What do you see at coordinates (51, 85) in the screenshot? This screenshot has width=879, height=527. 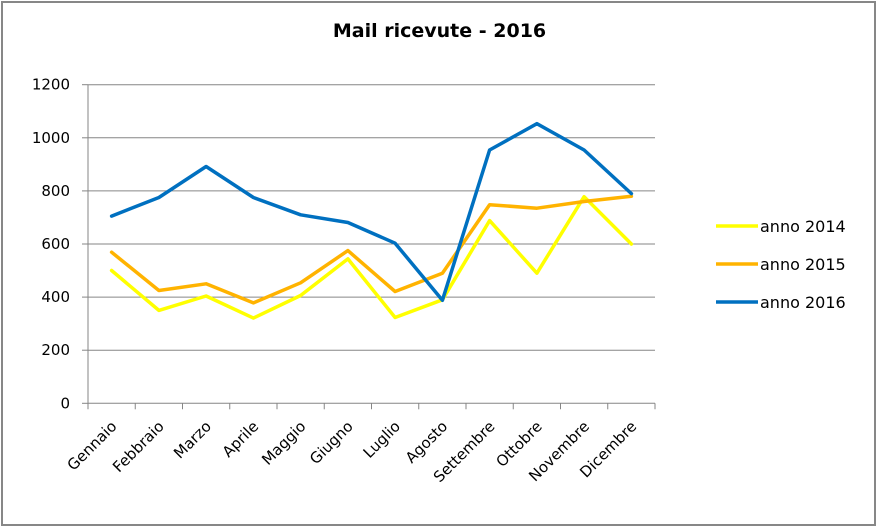 I see `y-tick-label: 1200` at bounding box center [51, 85].